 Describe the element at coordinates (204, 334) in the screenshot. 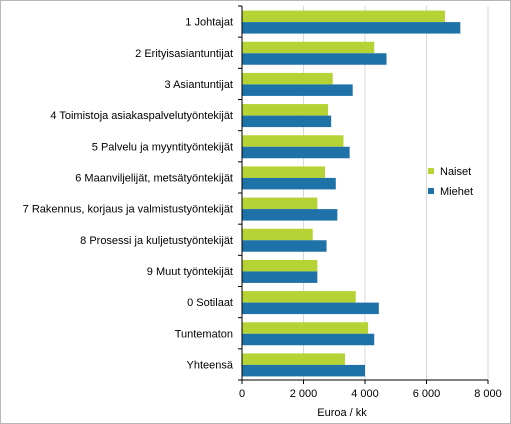

I see `category-label: Tuntematon` at that location.